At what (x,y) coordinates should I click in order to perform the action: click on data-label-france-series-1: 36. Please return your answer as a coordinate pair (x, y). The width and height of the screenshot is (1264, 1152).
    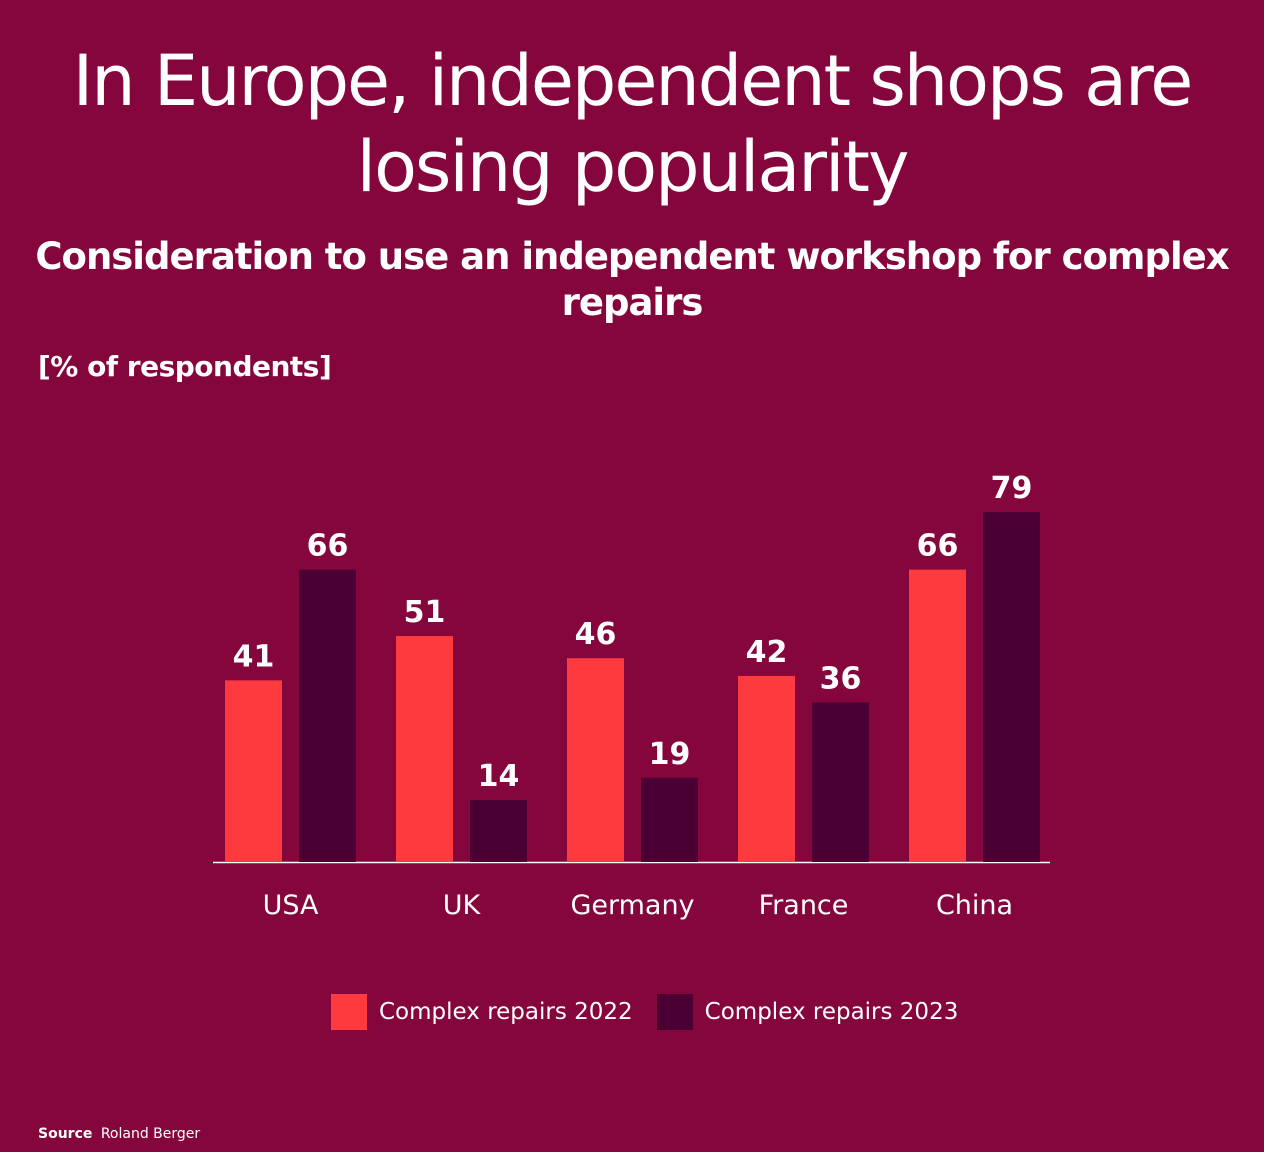
    Looking at the image, I should click on (841, 679).